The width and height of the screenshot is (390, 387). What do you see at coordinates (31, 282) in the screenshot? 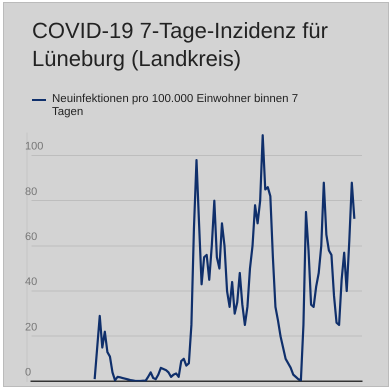
I see `y-tick-label: 40` at bounding box center [31, 282].